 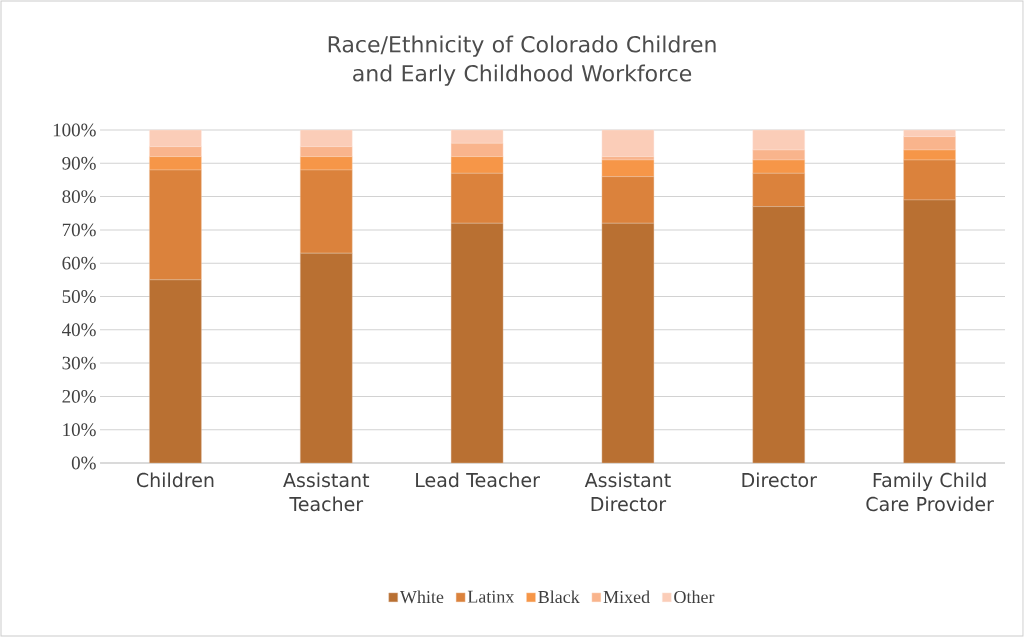 I want to click on y-tick-label: 20%, so click(x=79, y=396).